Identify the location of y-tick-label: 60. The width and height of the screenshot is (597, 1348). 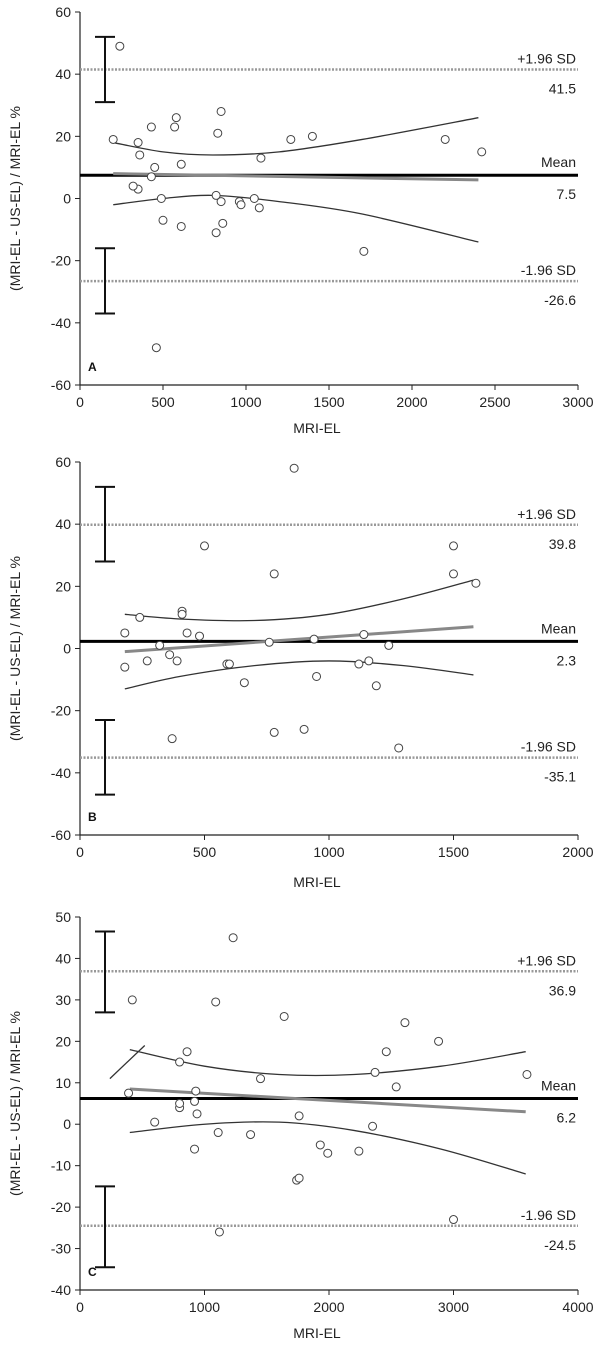
(63, 462).